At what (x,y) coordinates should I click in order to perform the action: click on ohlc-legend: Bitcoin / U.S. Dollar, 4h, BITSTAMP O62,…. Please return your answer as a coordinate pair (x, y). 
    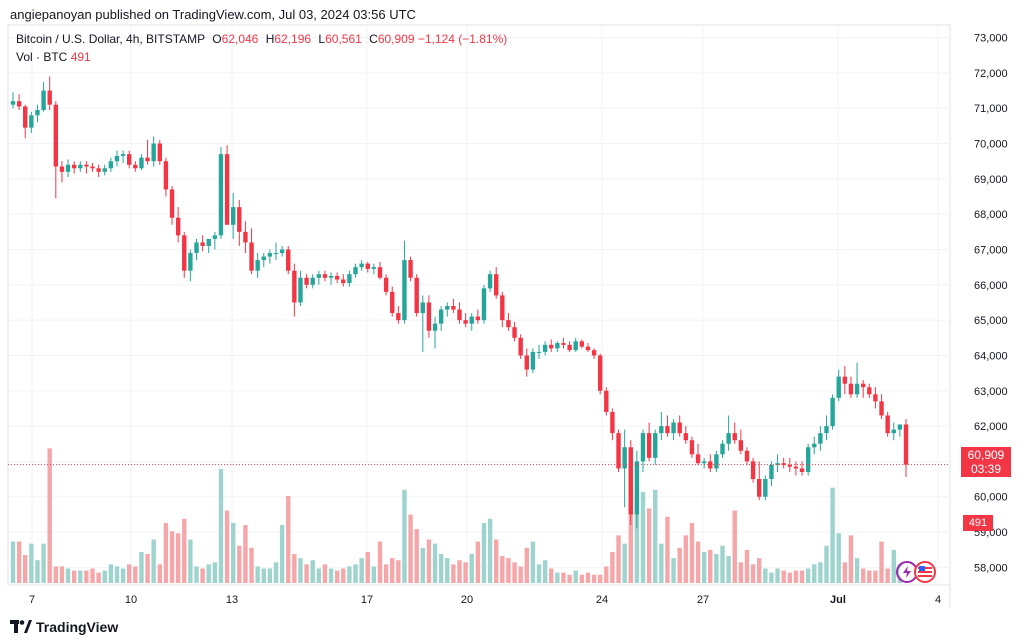
    Looking at the image, I should click on (261, 39).